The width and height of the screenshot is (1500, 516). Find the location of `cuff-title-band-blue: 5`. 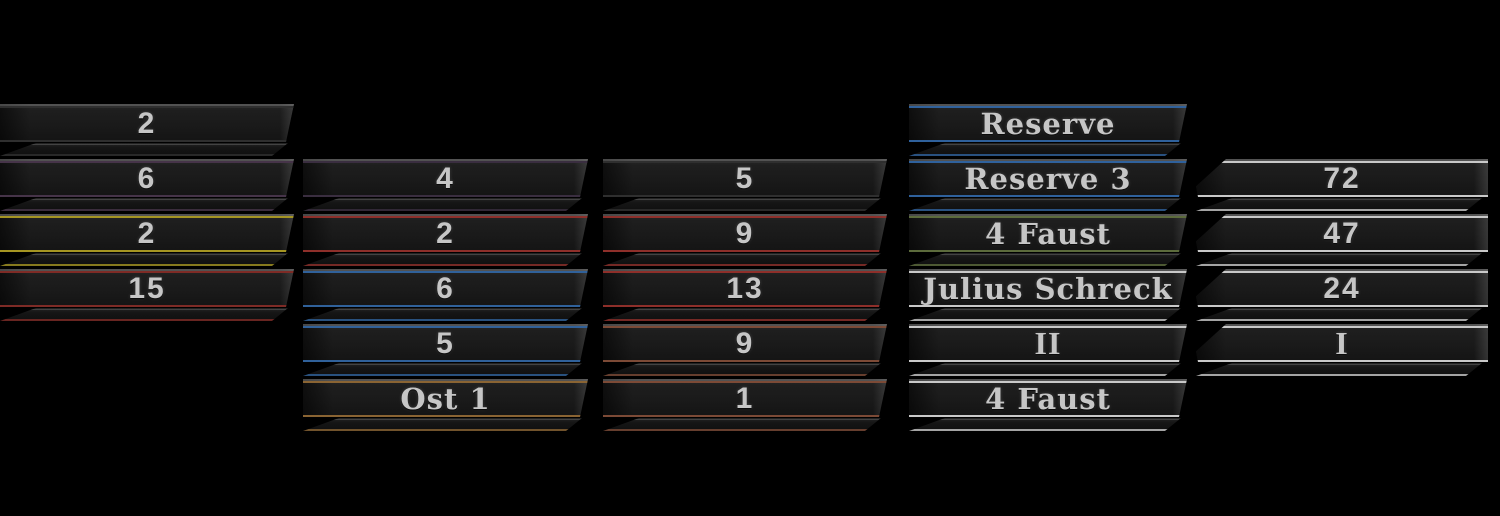

cuff-title-band-blue: 5 is located at coordinates (445, 350).